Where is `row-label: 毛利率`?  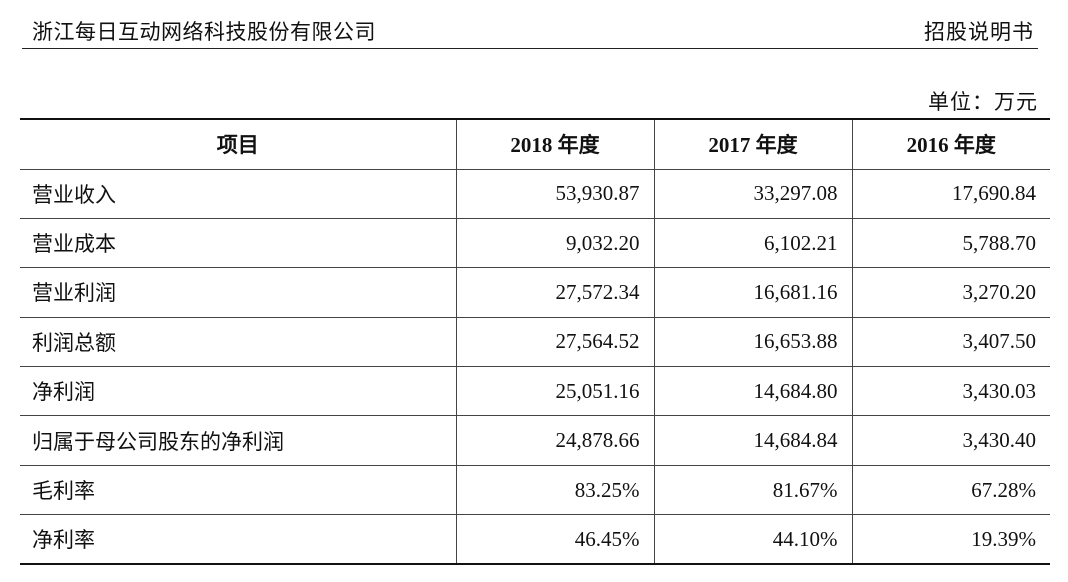 row-label: 毛利率 is located at coordinates (238, 490).